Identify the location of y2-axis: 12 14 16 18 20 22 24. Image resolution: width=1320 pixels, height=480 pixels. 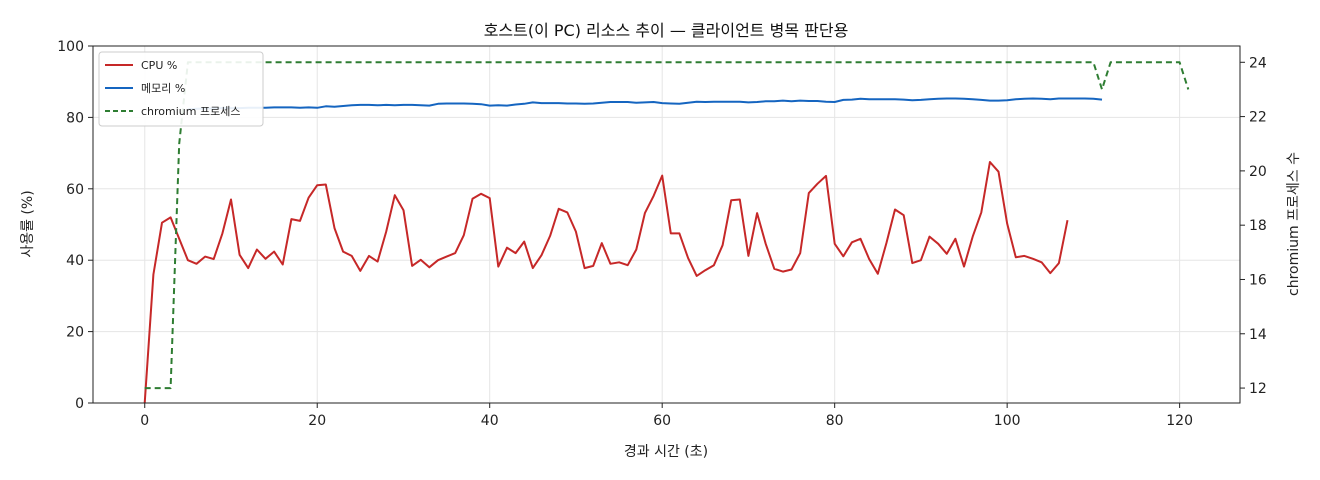
(1253, 226).